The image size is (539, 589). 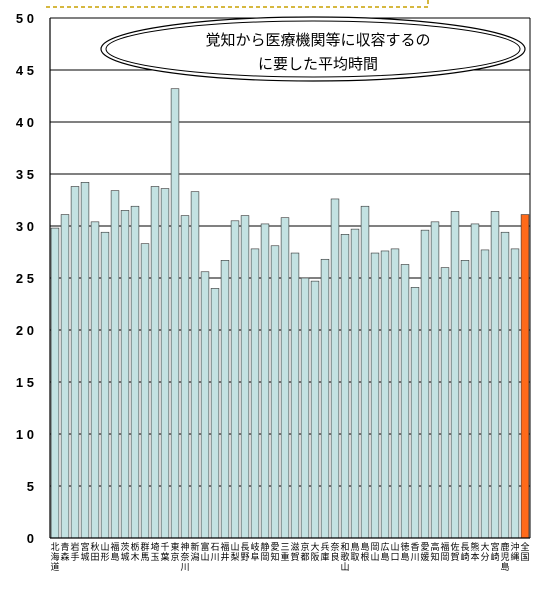 What do you see at coordinates (25, 122) in the screenshot?
I see `y-tick-label: 4 0` at bounding box center [25, 122].